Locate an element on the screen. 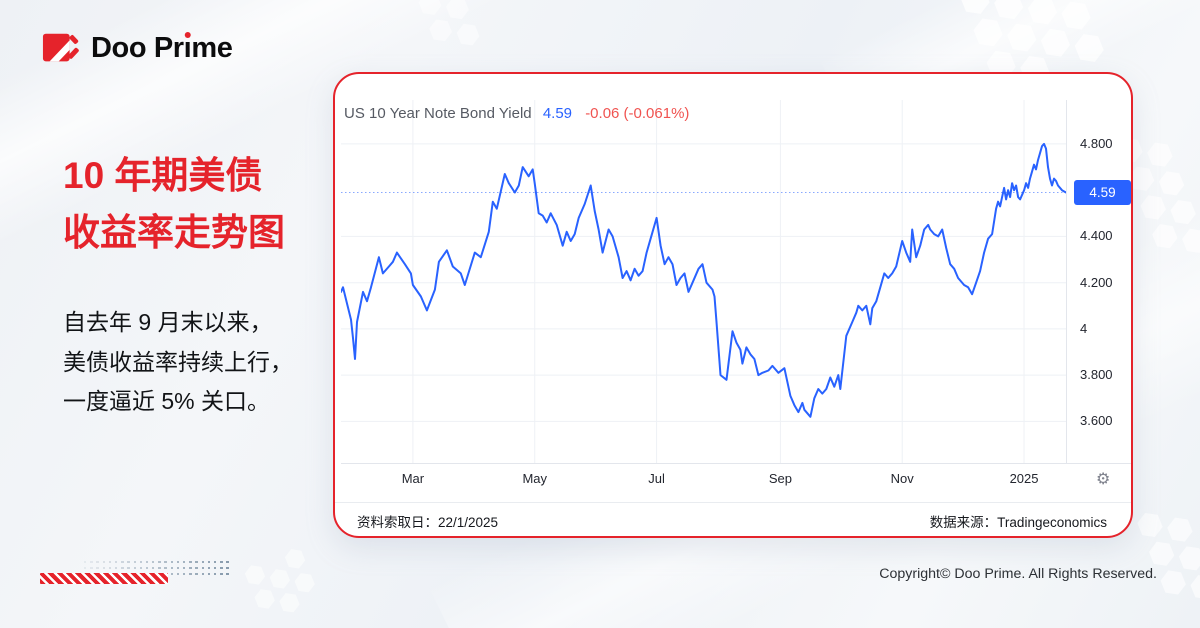  doo-prime-logo: Doo Prıme is located at coordinates (137, 48).